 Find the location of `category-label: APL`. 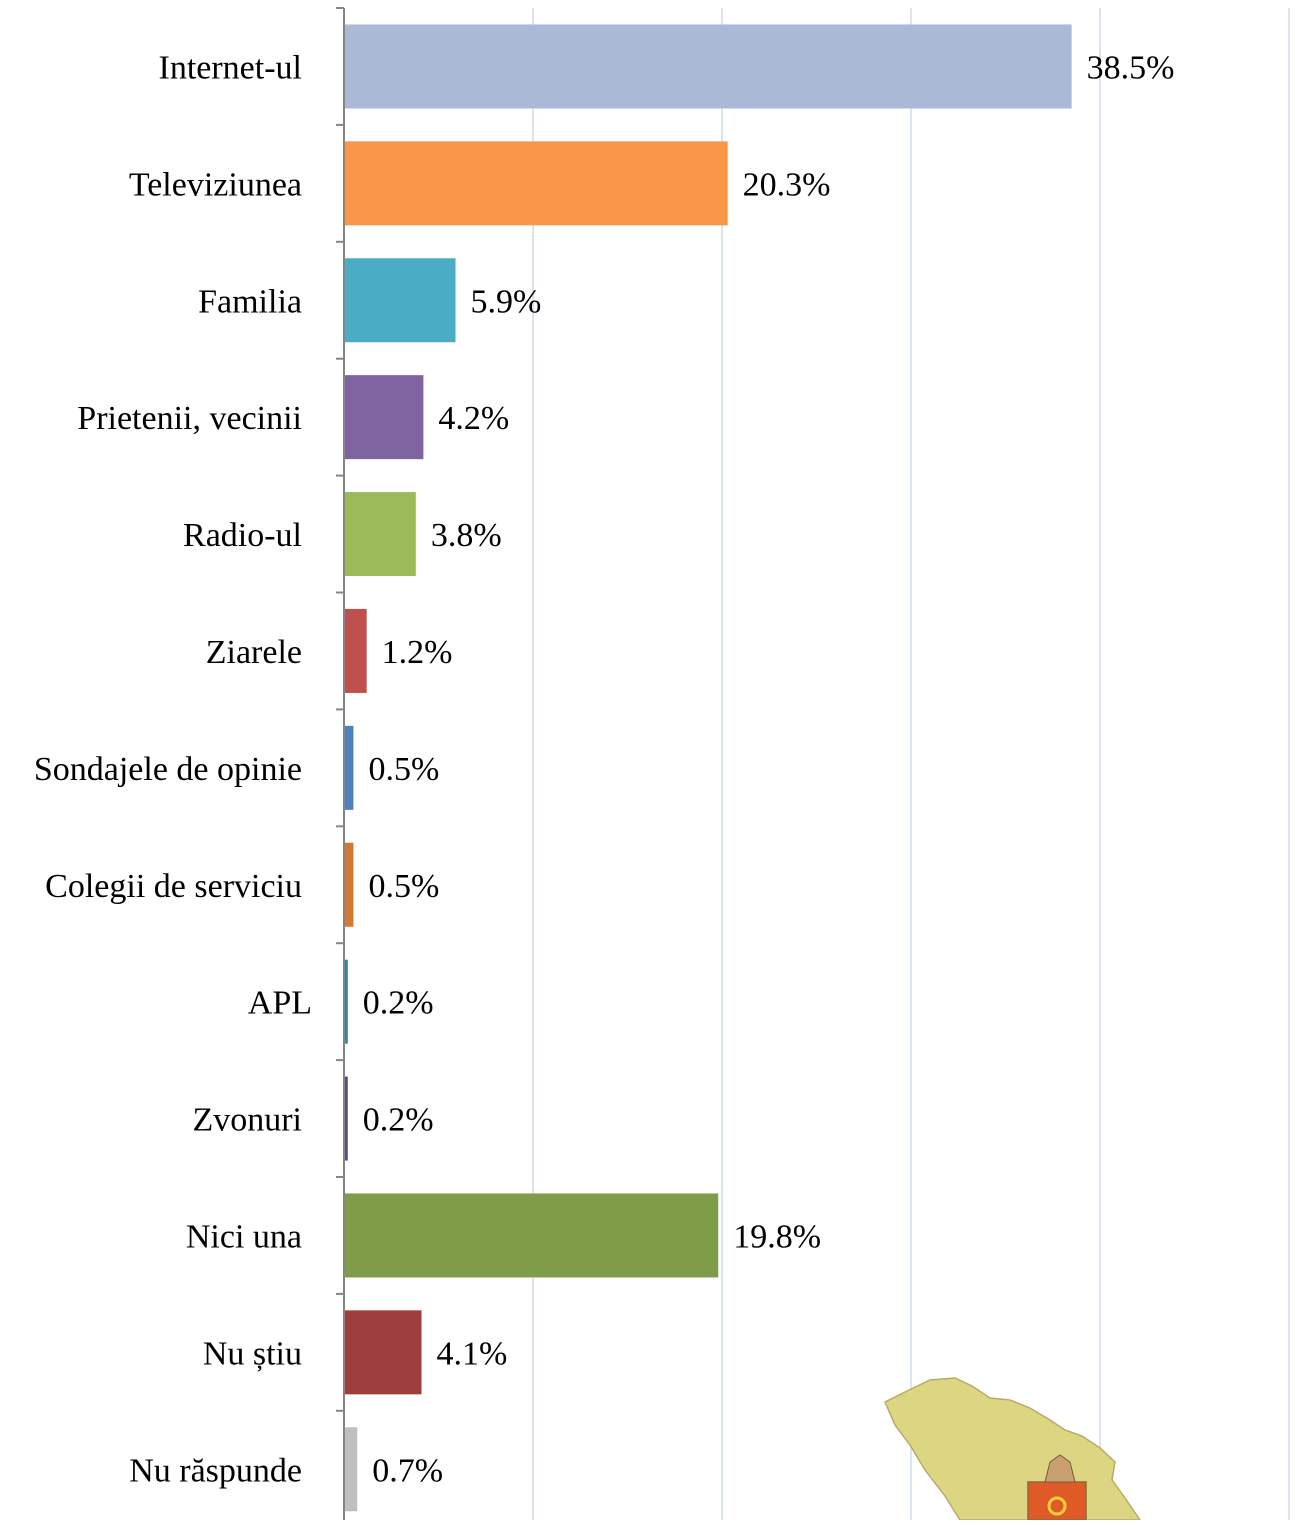

category-label: APL is located at coordinates (280, 1003).